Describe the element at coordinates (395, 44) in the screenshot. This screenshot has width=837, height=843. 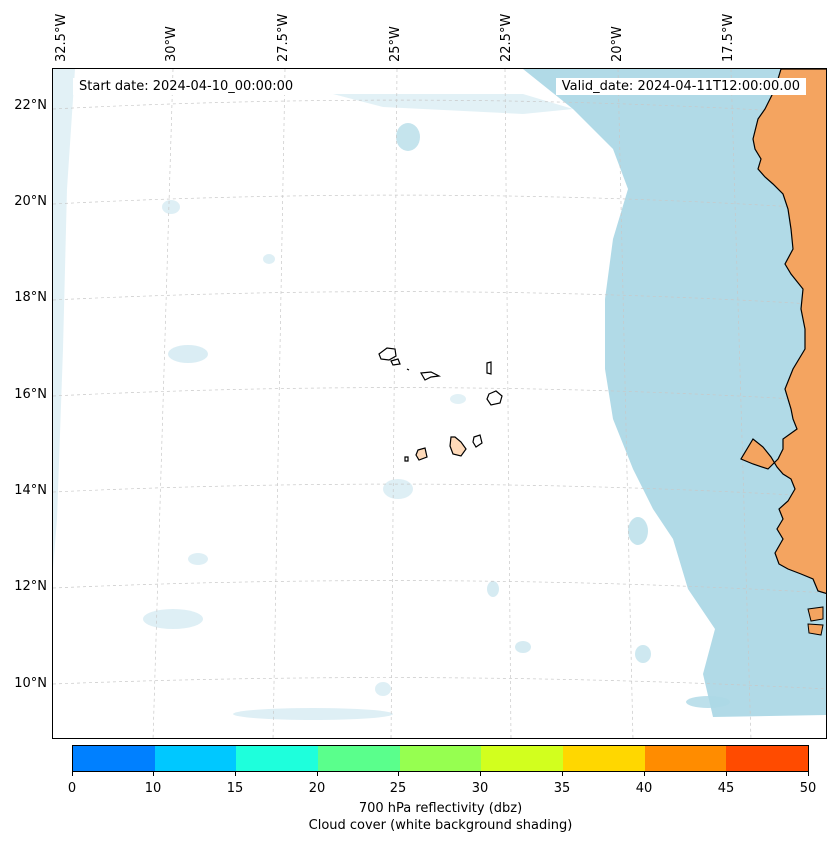
I see `lon-label-25w: 25°W` at that location.